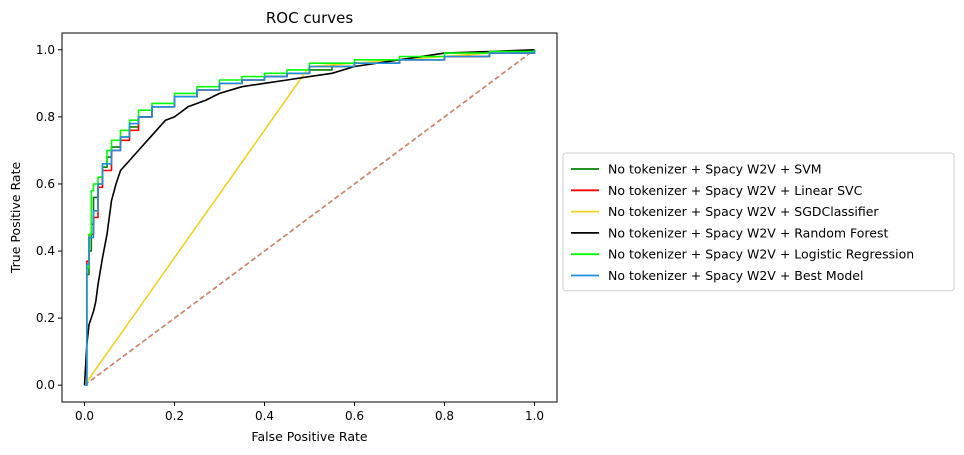  I want to click on x-axis-label: False Positive Rate, so click(309, 436).